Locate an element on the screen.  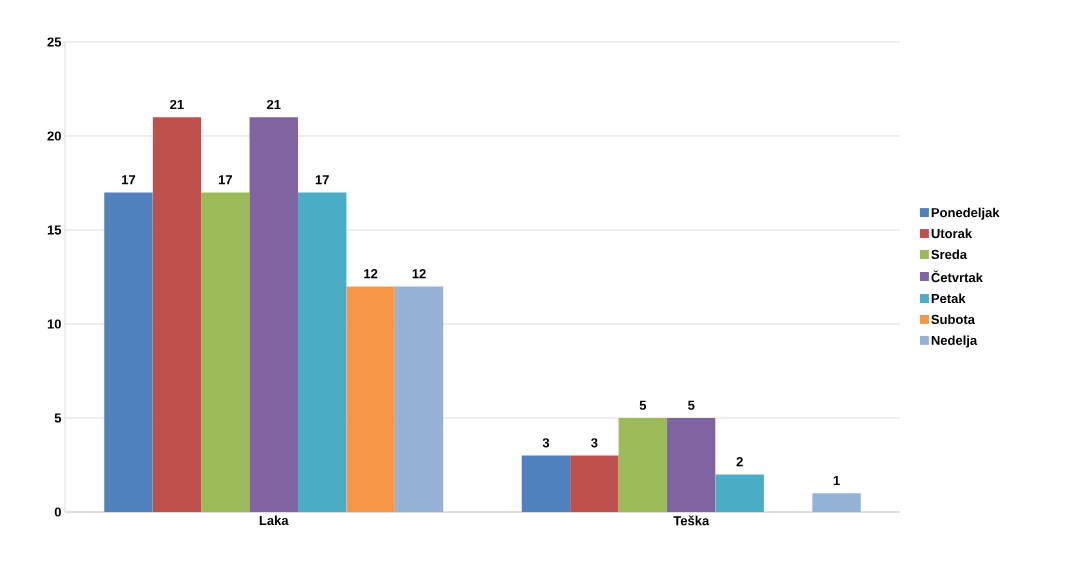
legend-label: Nedelja is located at coordinates (954, 341).